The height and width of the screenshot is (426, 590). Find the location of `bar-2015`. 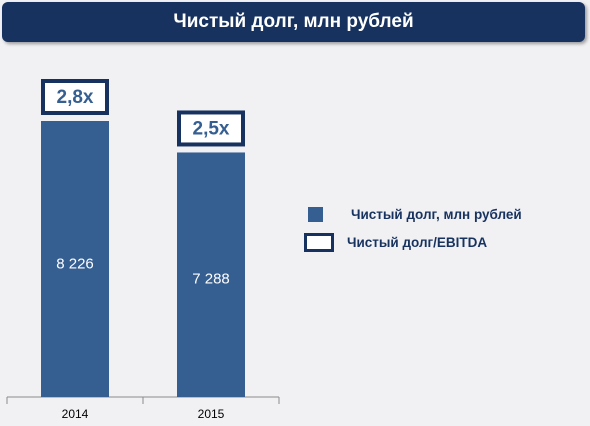

bar-2015 is located at coordinates (211, 274).